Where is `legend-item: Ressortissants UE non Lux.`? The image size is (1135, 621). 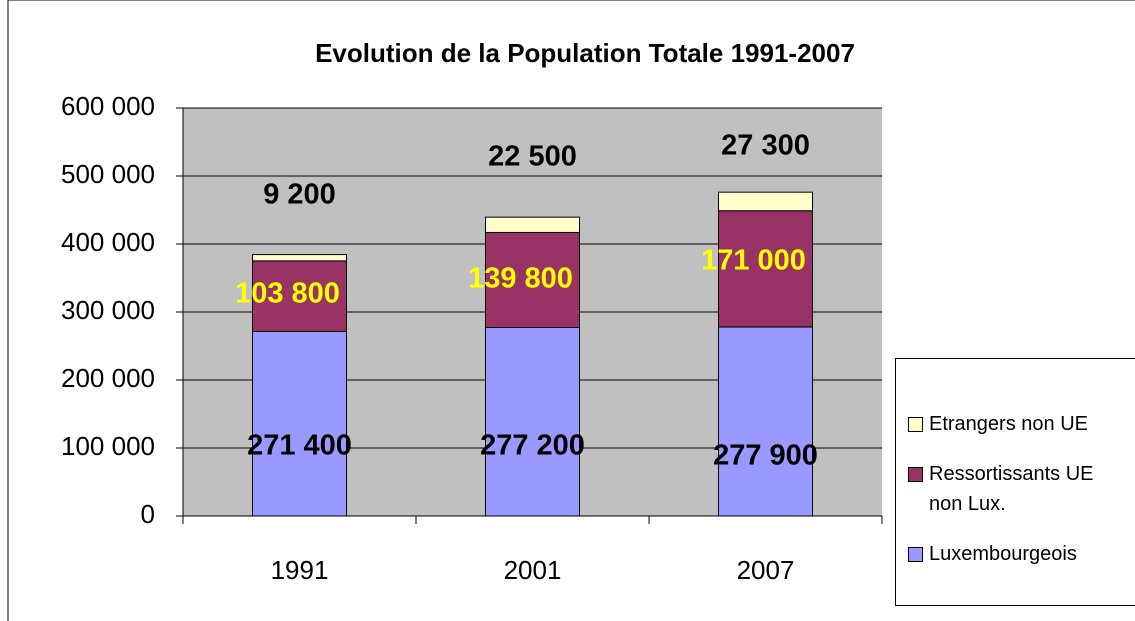
legend-item: Ressortissants UE non Lux. is located at coordinates (1004, 489).